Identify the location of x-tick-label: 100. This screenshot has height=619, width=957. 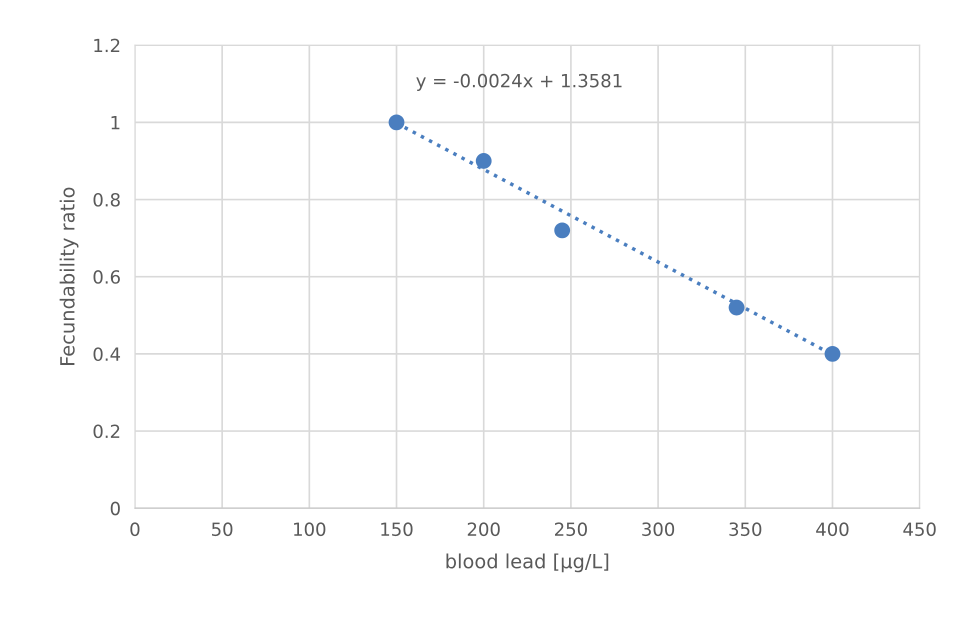
(310, 529).